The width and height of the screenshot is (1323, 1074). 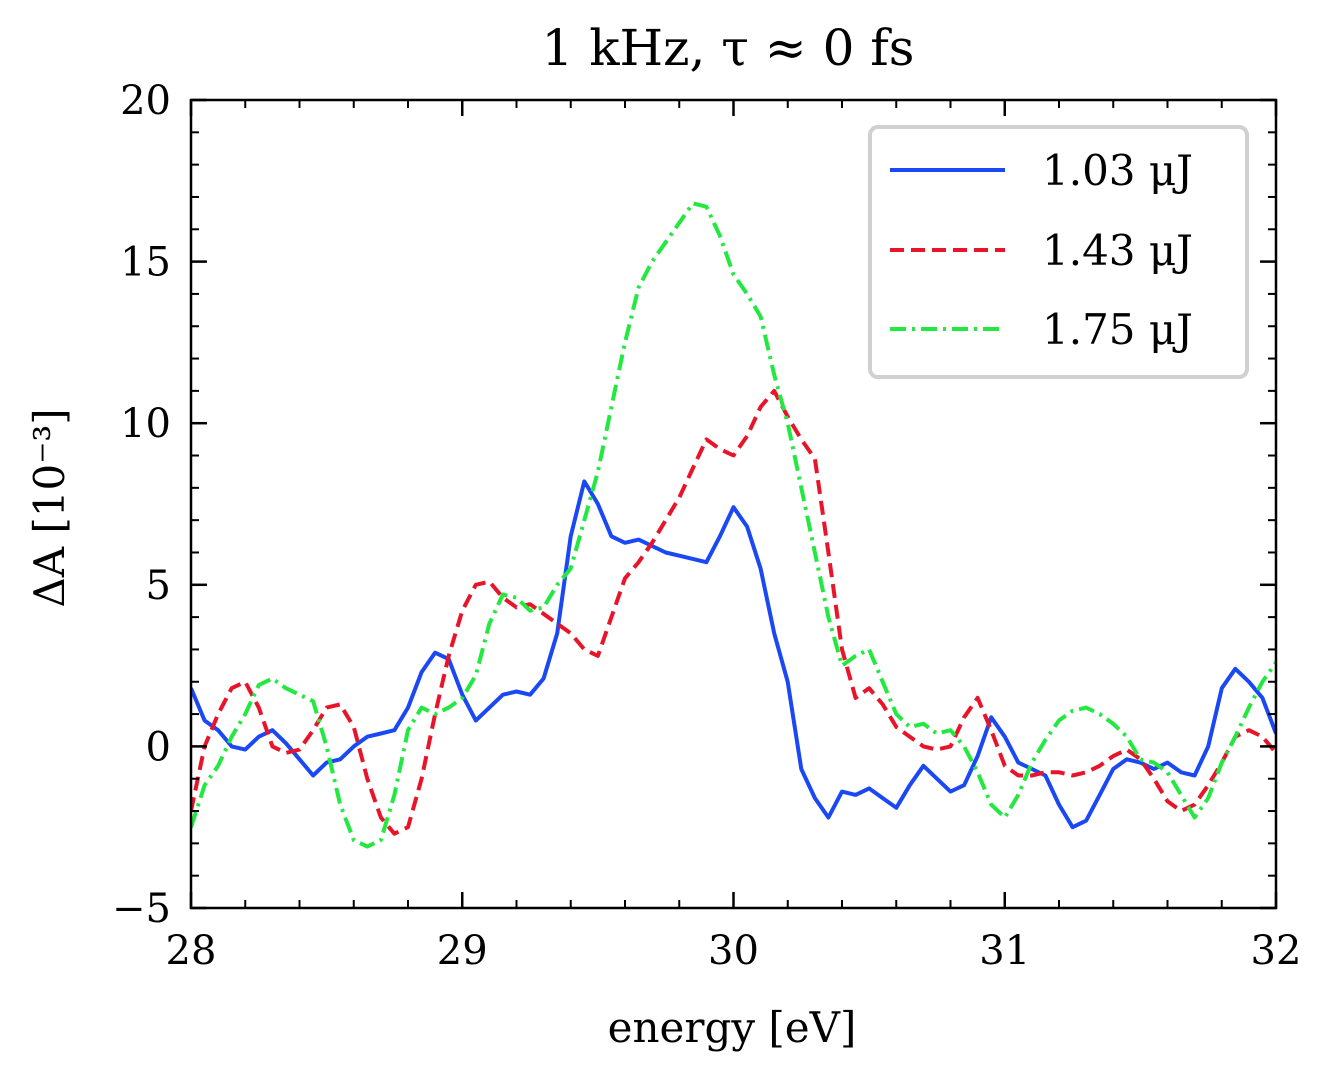 I want to click on y-tick-label: 20, so click(x=145, y=101).